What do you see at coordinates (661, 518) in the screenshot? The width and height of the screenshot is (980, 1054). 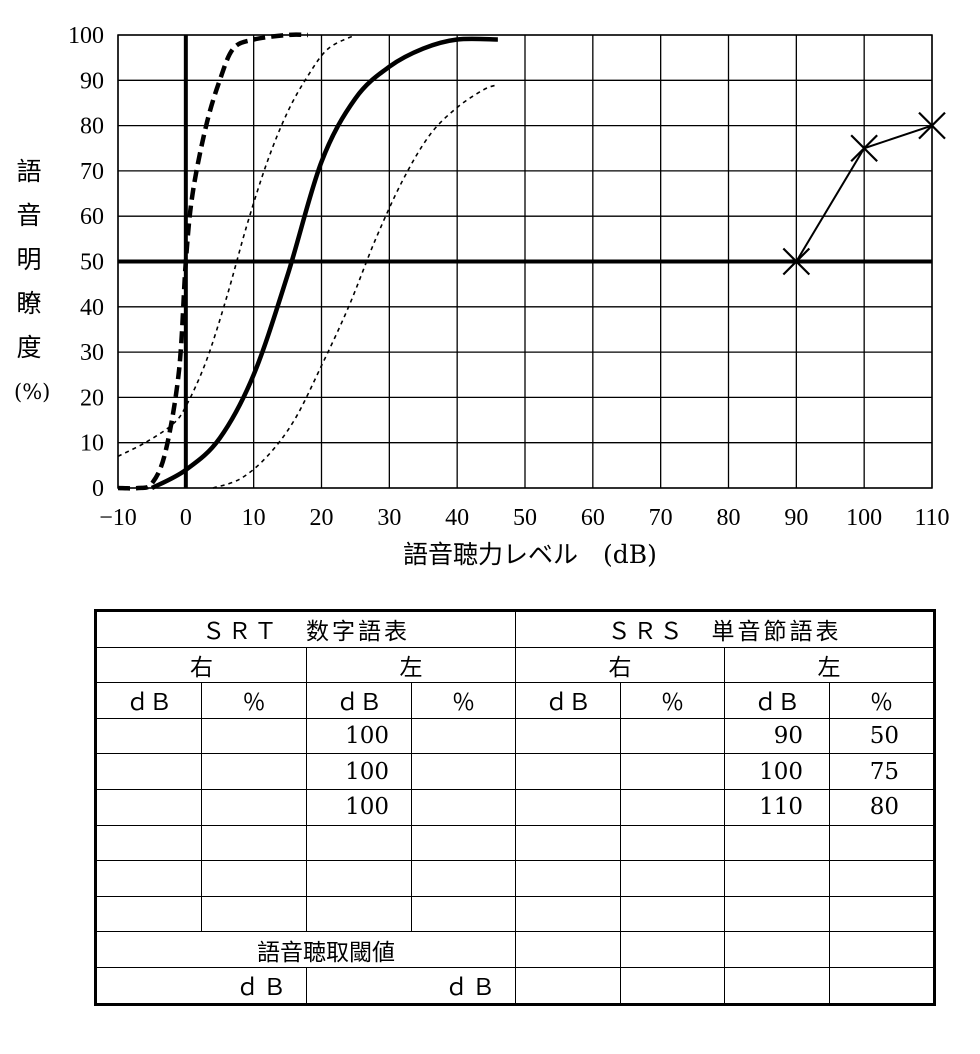 I see `x-tick-label: 70` at bounding box center [661, 518].